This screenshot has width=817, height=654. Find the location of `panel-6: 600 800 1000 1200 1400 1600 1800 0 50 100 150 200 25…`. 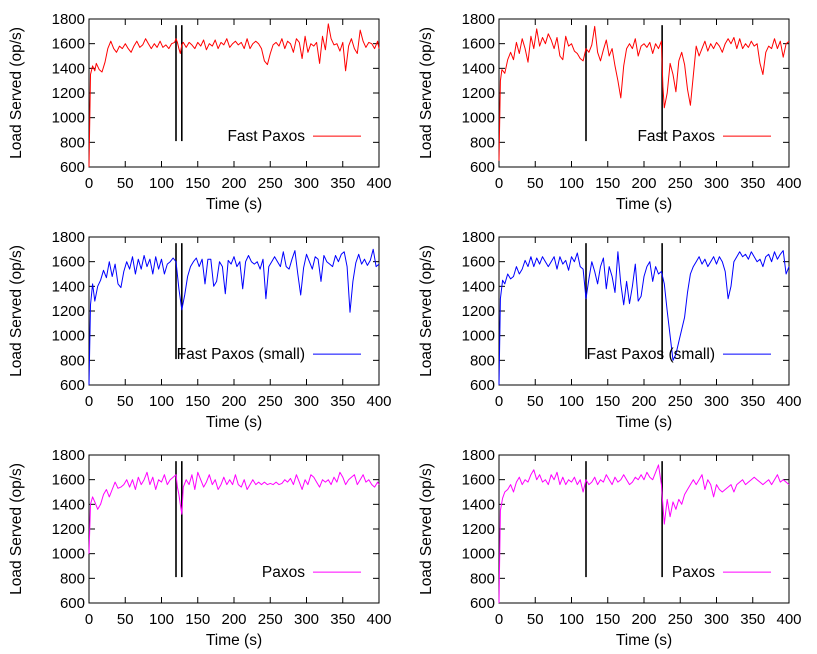

panel-6: 600 800 1000 1200 1400 1600 1800 0 50 100 150 200 25… is located at coordinates (610, 548).